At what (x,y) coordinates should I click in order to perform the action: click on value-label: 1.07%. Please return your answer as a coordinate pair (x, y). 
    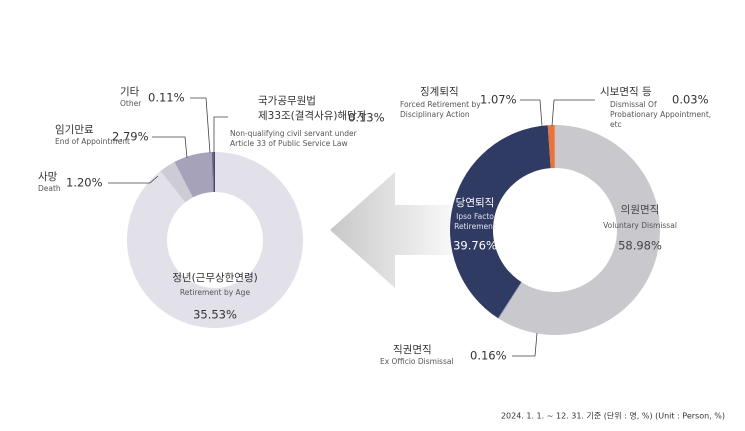
    Looking at the image, I should click on (498, 100).